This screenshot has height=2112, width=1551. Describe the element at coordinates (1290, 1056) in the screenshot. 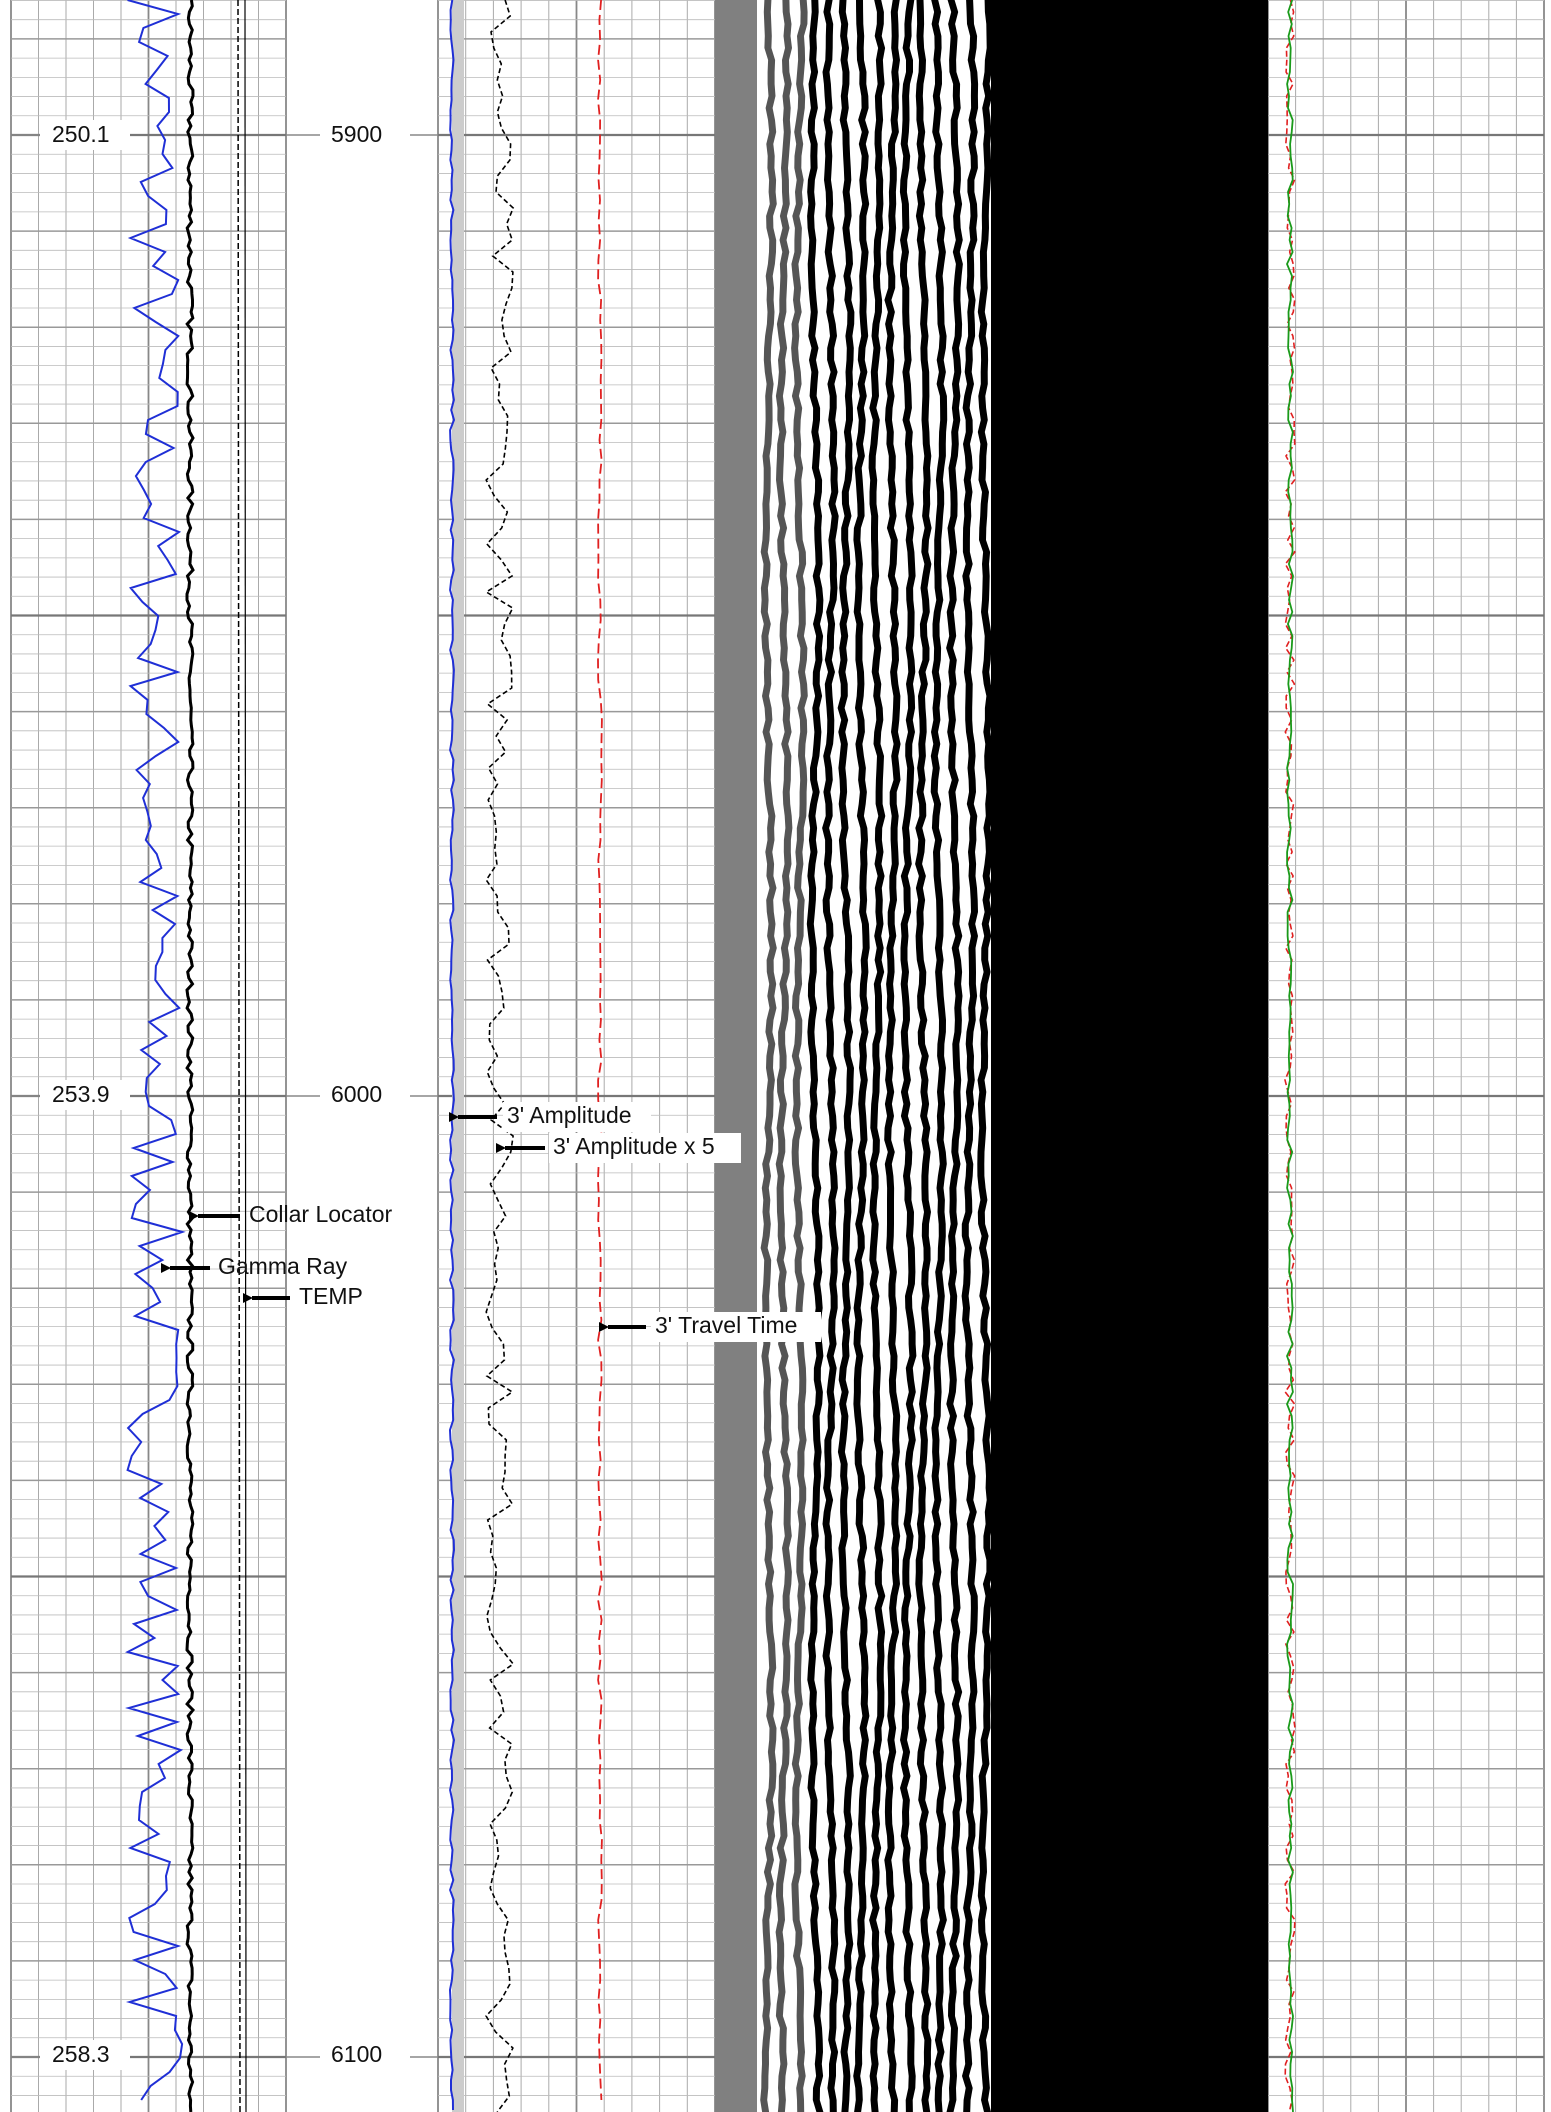

I see `right-green-curve` at that location.